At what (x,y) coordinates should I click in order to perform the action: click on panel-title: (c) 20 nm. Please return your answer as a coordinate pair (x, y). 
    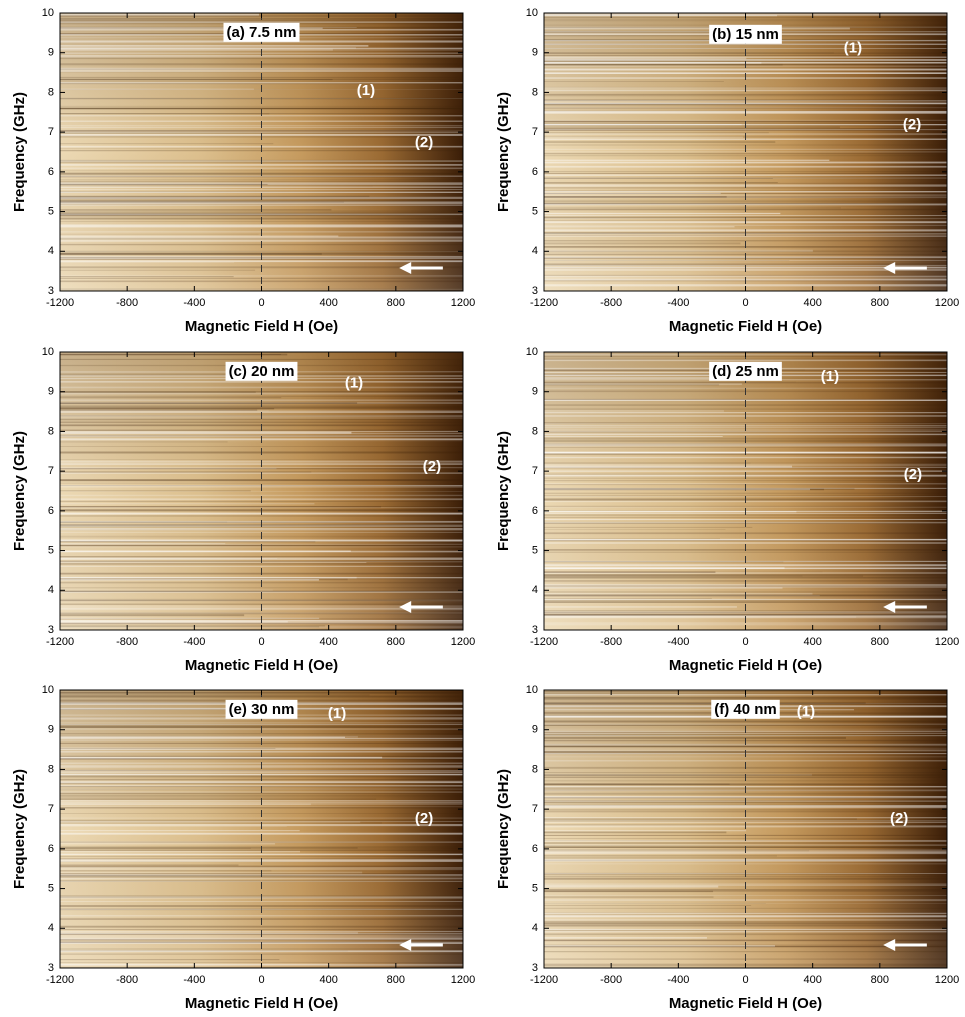
    Looking at the image, I should click on (262, 371).